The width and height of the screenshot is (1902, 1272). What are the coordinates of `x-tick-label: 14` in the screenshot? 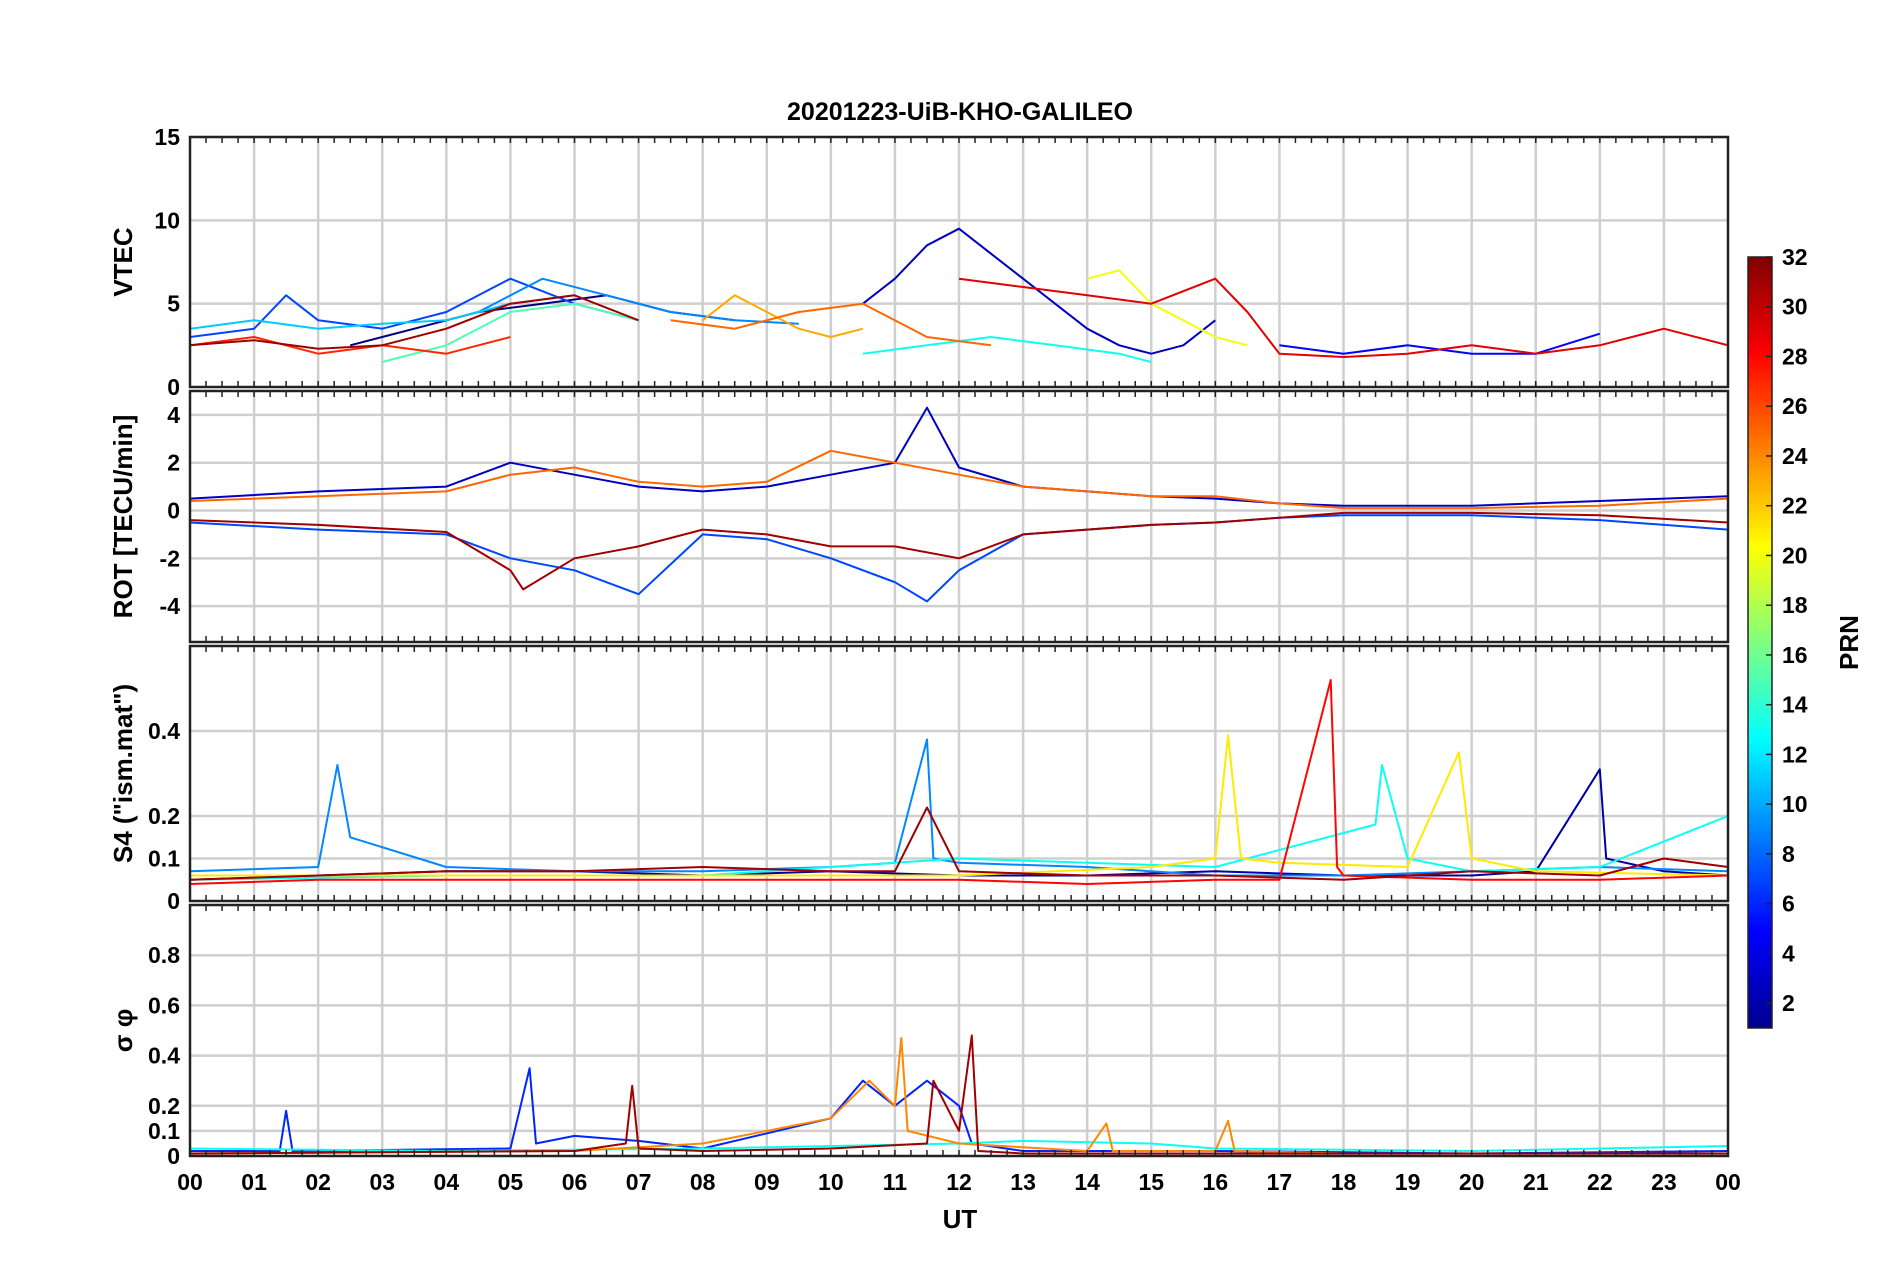 It's located at (1087, 1182).